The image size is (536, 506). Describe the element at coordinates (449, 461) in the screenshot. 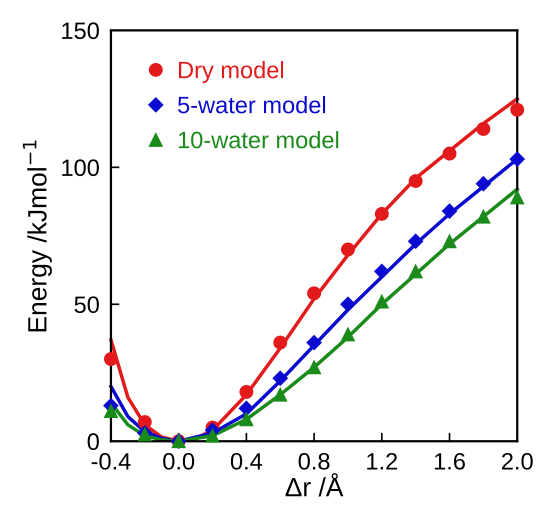

I see `x-tick-label: 1.6` at that location.